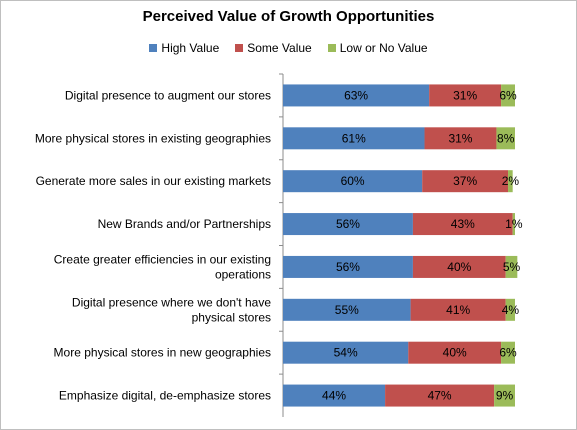  Describe the element at coordinates (190, 48) in the screenshot. I see `legend-label: High Value` at that location.